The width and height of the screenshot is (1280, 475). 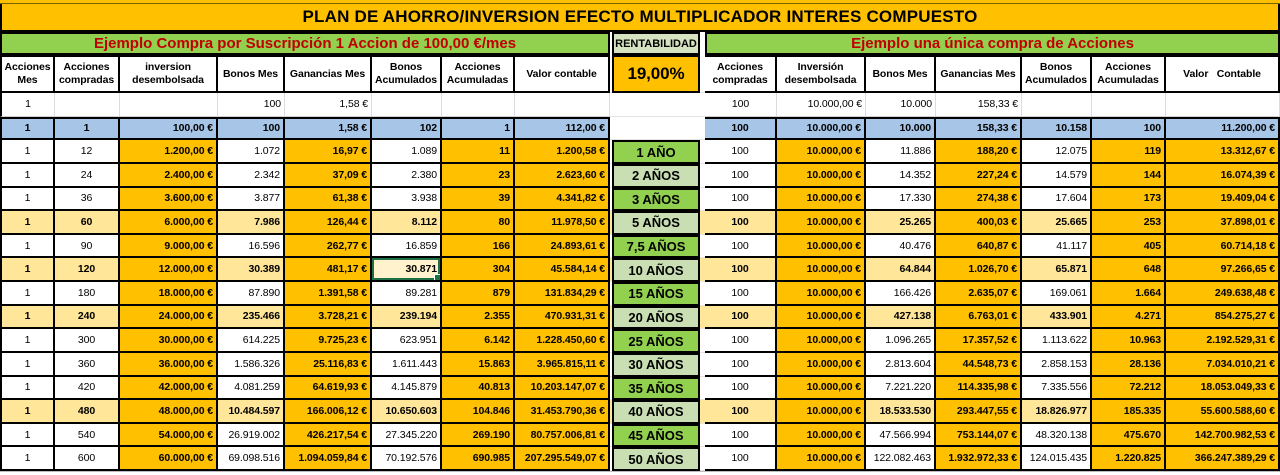 I want to click on left-table-cell: 240, so click(x=87, y=317).